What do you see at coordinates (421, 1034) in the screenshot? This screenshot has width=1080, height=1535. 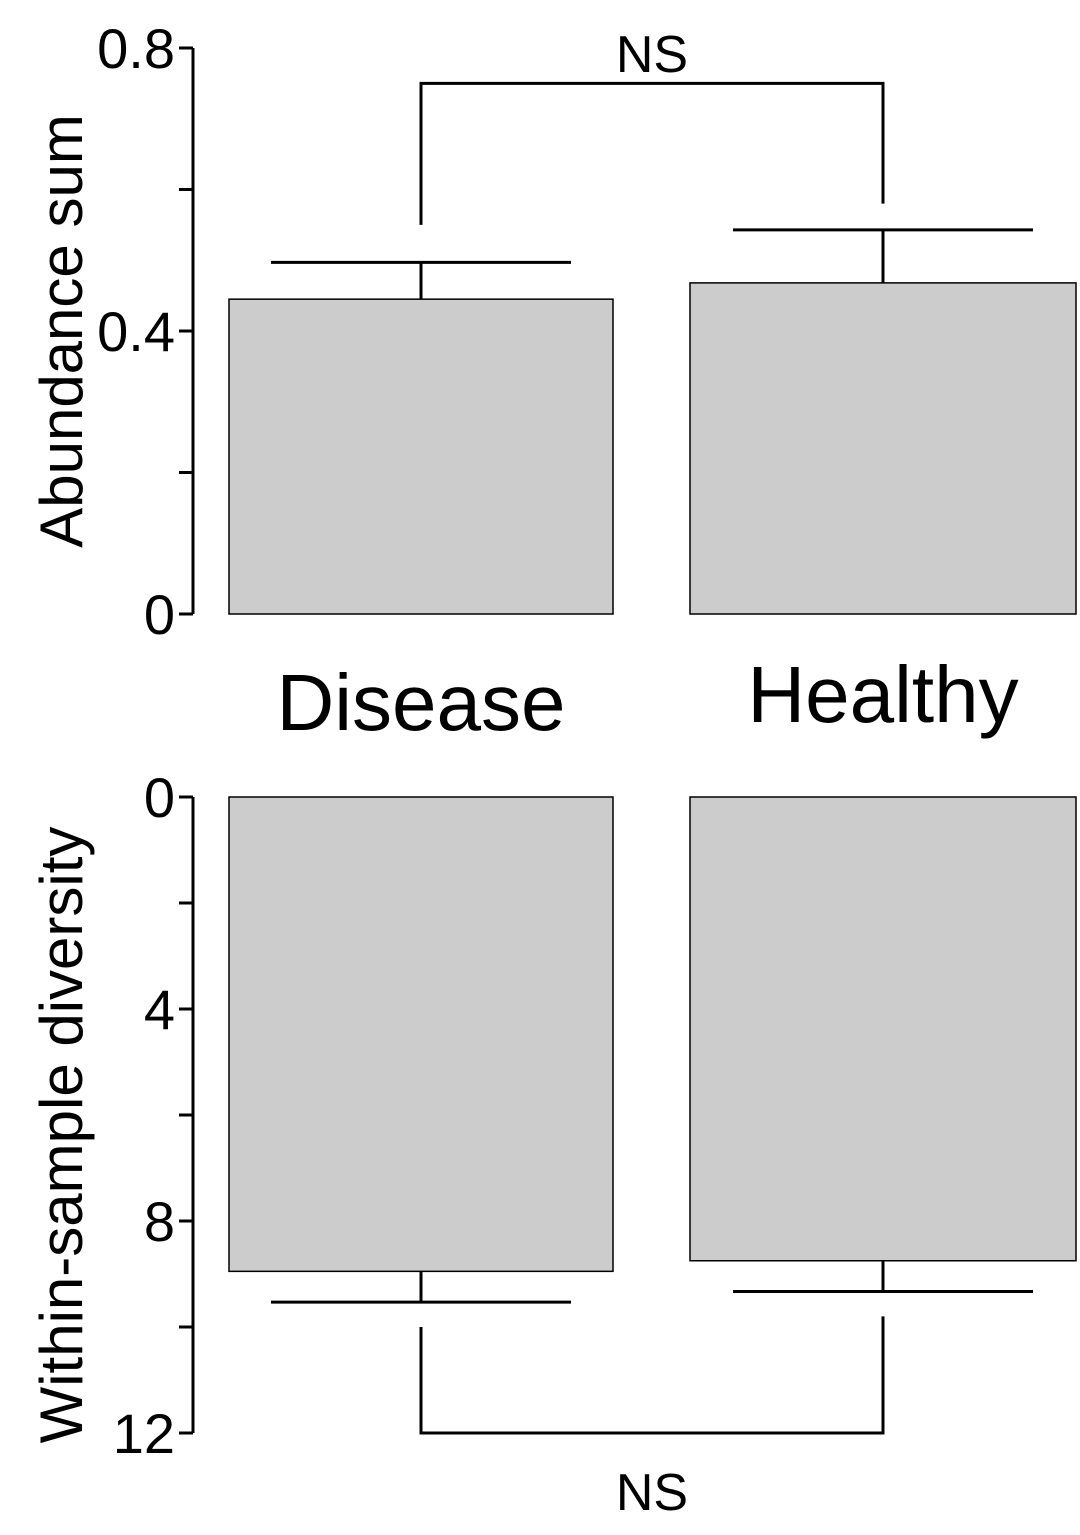 I see `bottom-bar-disease` at bounding box center [421, 1034].